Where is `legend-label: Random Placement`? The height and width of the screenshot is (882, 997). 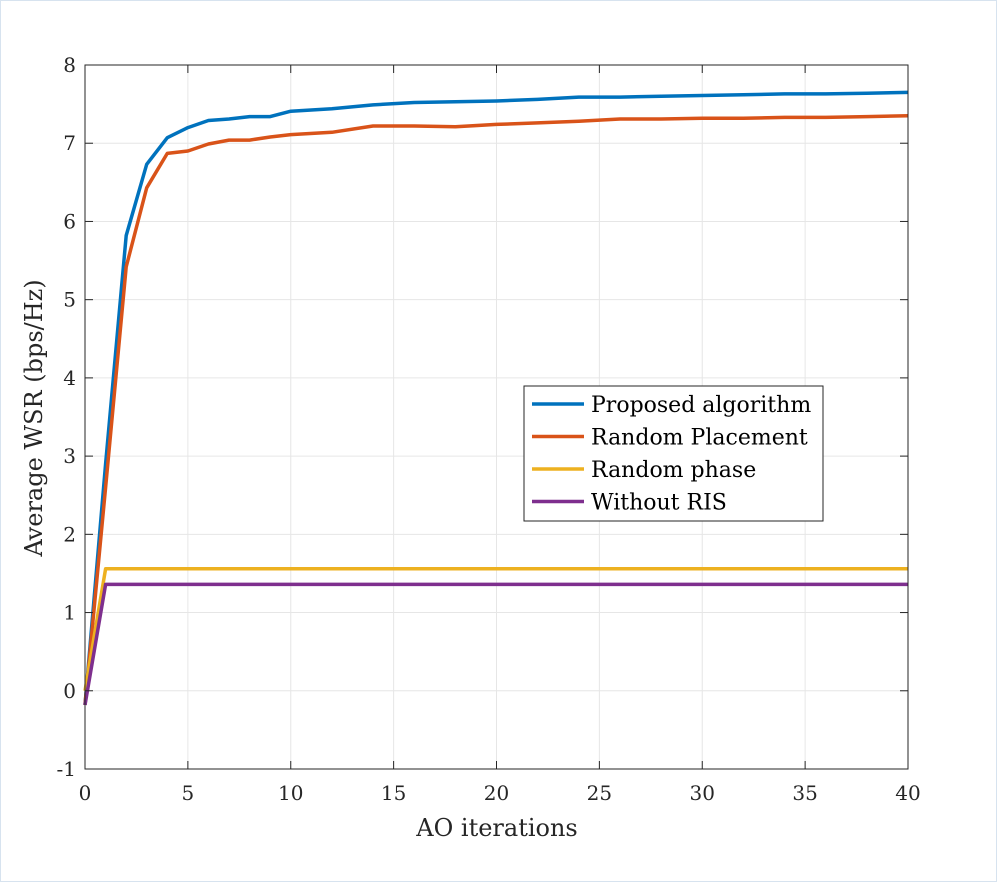
legend-label: Random Placement is located at coordinates (699, 438).